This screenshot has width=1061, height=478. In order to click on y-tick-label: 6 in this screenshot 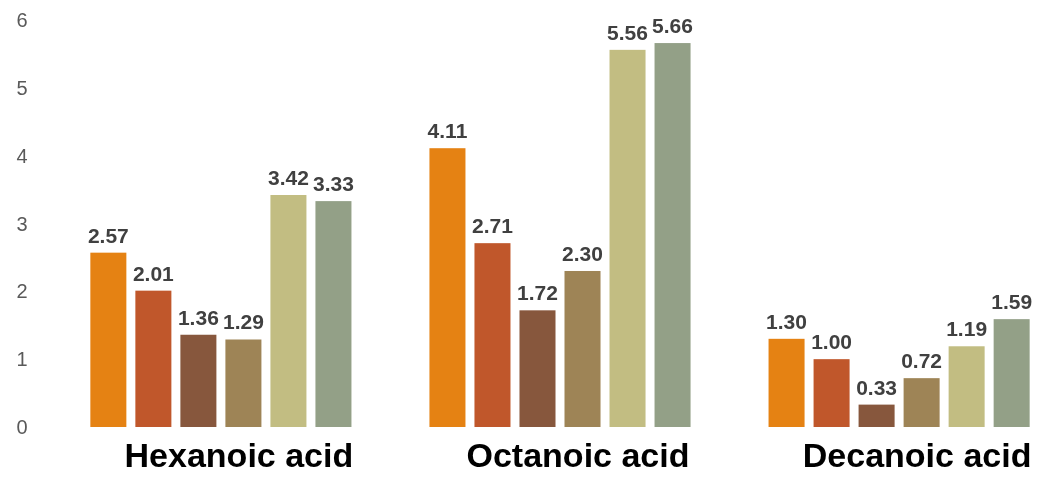, I will do `click(22, 20)`.